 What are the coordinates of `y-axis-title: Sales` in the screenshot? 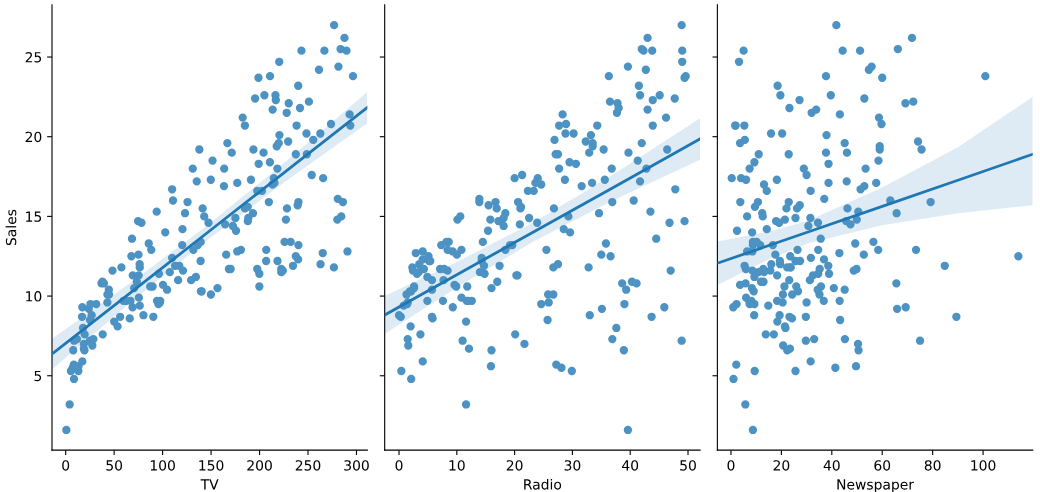 It's located at (11, 227).